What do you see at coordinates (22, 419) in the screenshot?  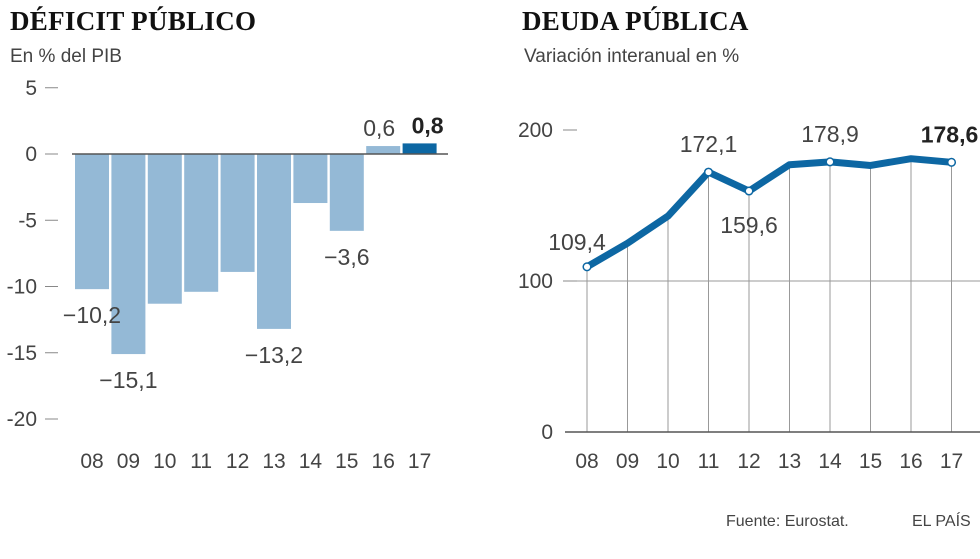 I see `deficit-ytick-label: -20` at bounding box center [22, 419].